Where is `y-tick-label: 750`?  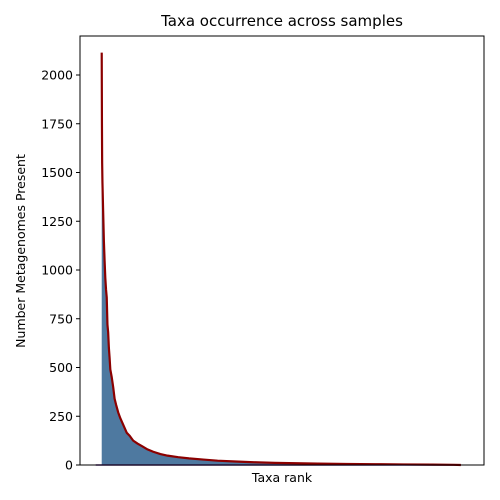
y-tick-label: 750 is located at coordinates (61, 318).